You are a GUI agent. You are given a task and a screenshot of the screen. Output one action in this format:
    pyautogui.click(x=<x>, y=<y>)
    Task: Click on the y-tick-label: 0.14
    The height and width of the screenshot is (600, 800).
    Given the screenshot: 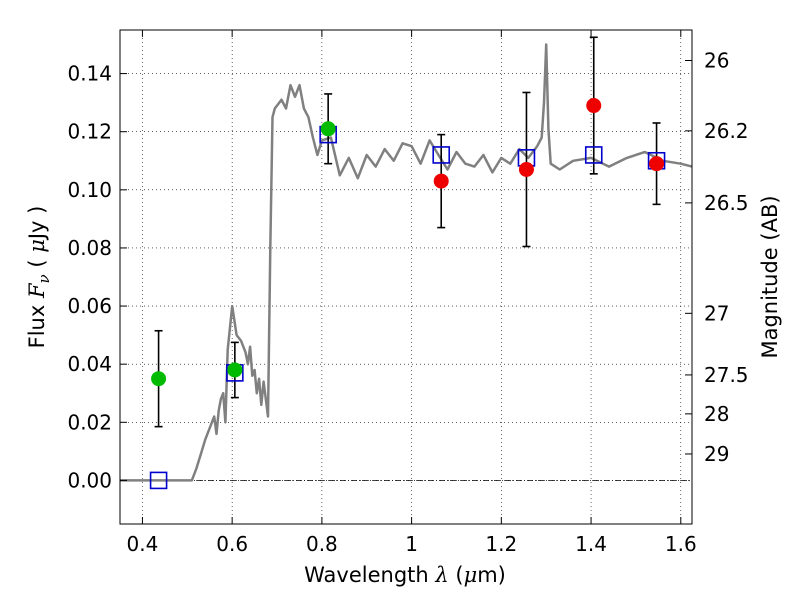 What is the action you would take?
    pyautogui.click(x=89, y=74)
    